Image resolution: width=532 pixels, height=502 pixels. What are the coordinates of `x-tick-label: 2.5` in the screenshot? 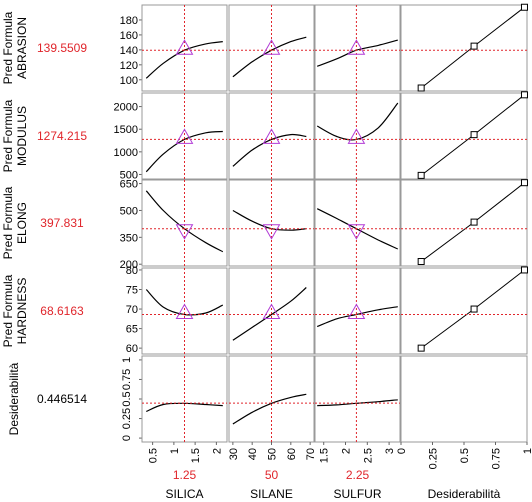 It's located at (368, 455).